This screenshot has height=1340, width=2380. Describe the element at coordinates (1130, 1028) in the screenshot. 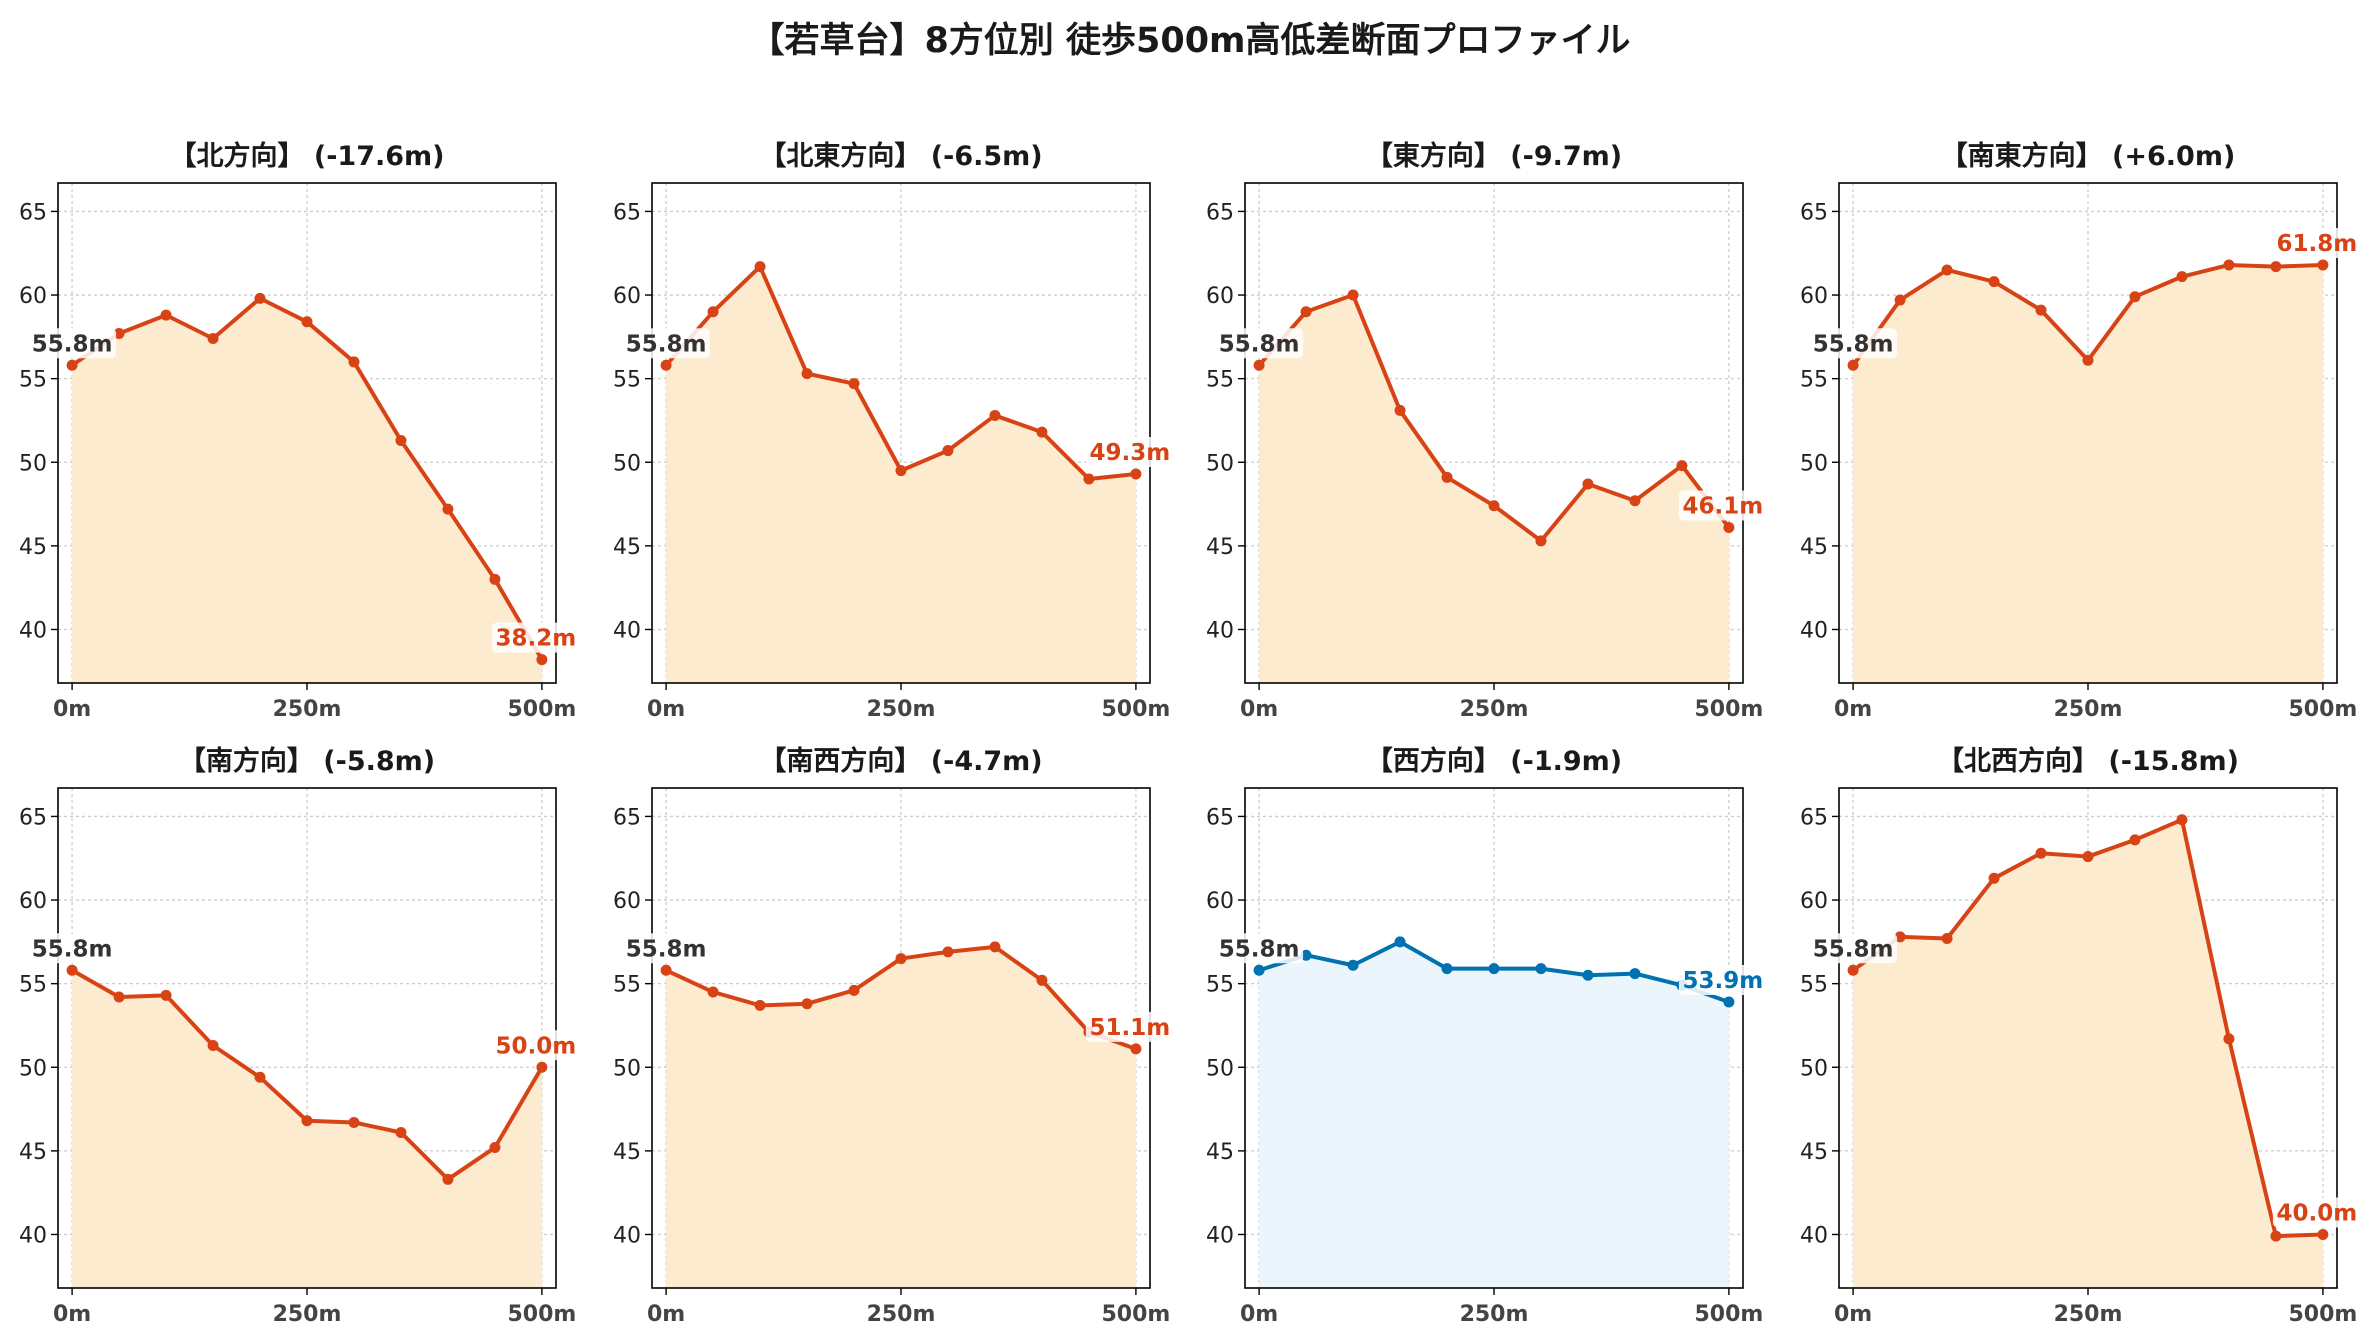

I see `end-label: 51.1m` at that location.